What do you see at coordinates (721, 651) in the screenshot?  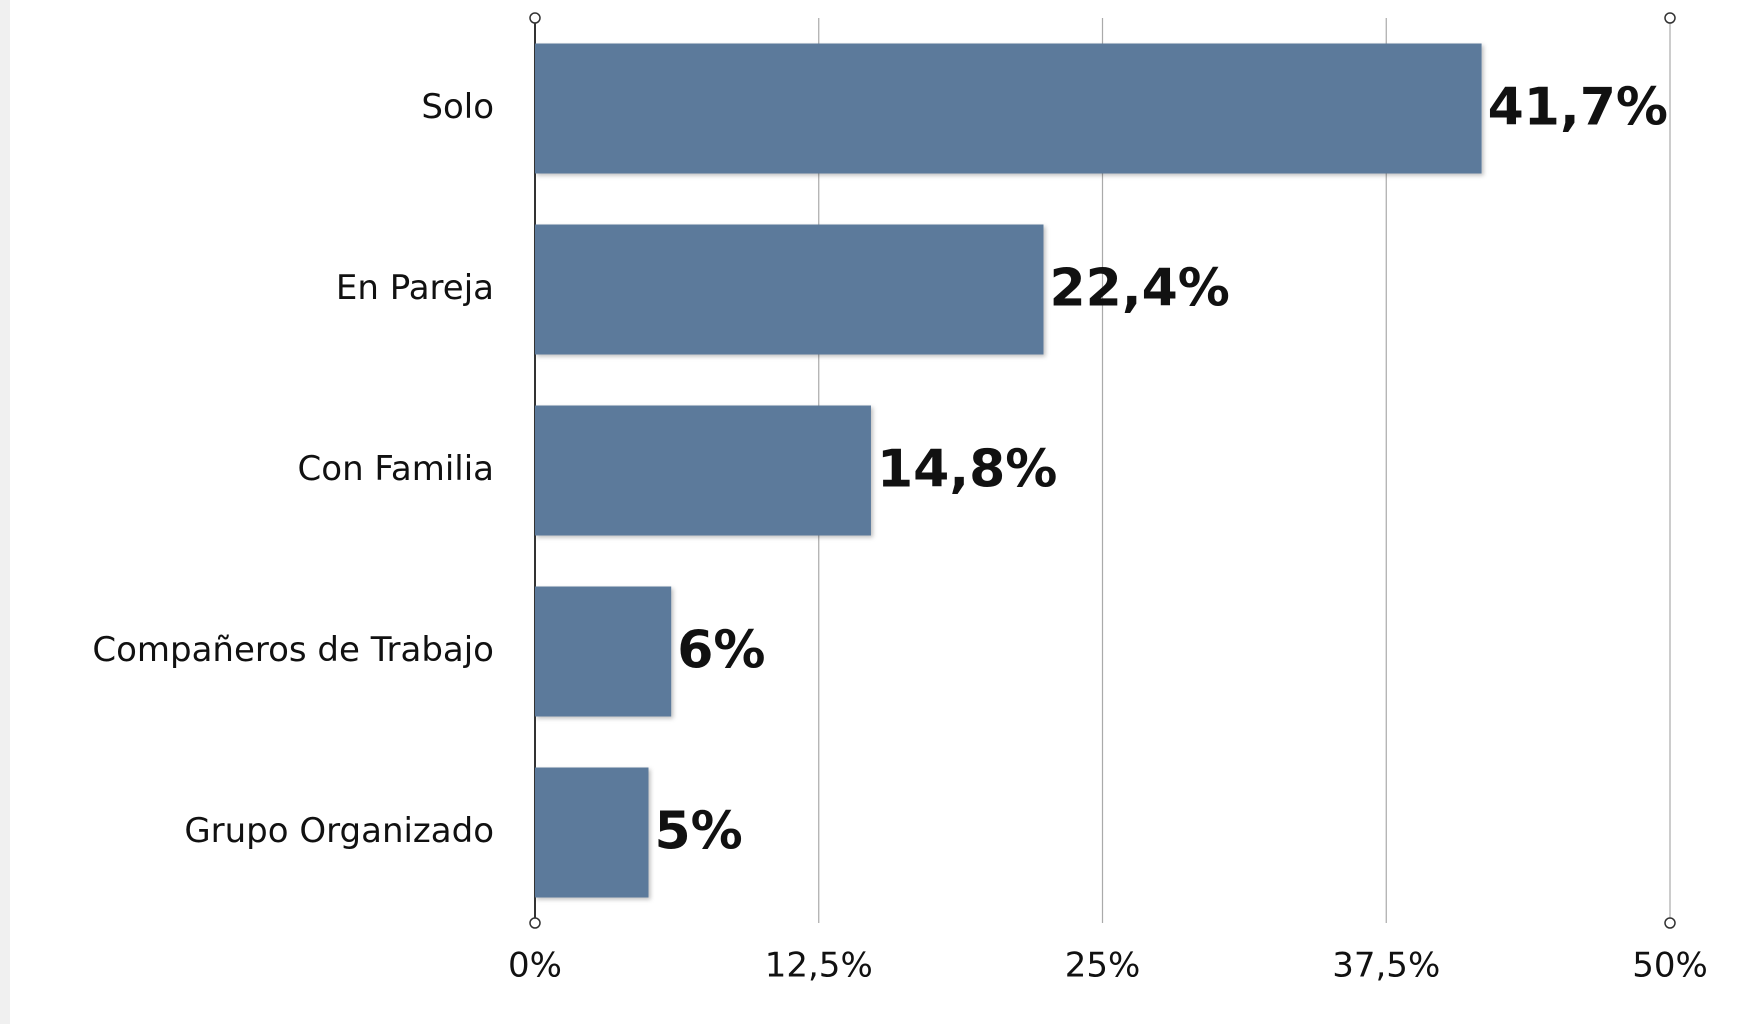 I see `value-label: 6%` at bounding box center [721, 651].